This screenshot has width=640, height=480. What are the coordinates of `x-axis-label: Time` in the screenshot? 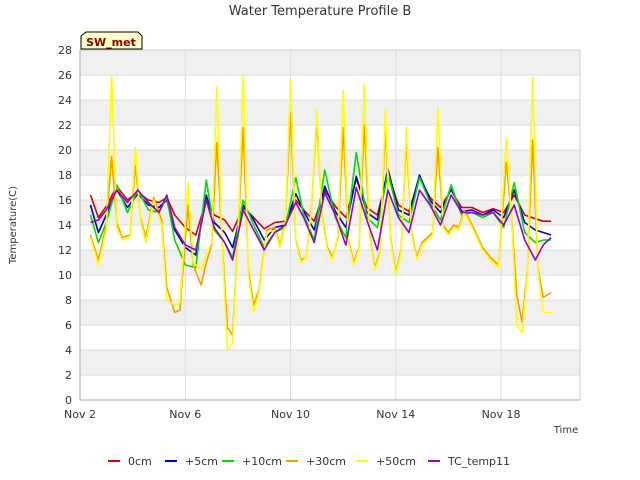 It's located at (565, 430).